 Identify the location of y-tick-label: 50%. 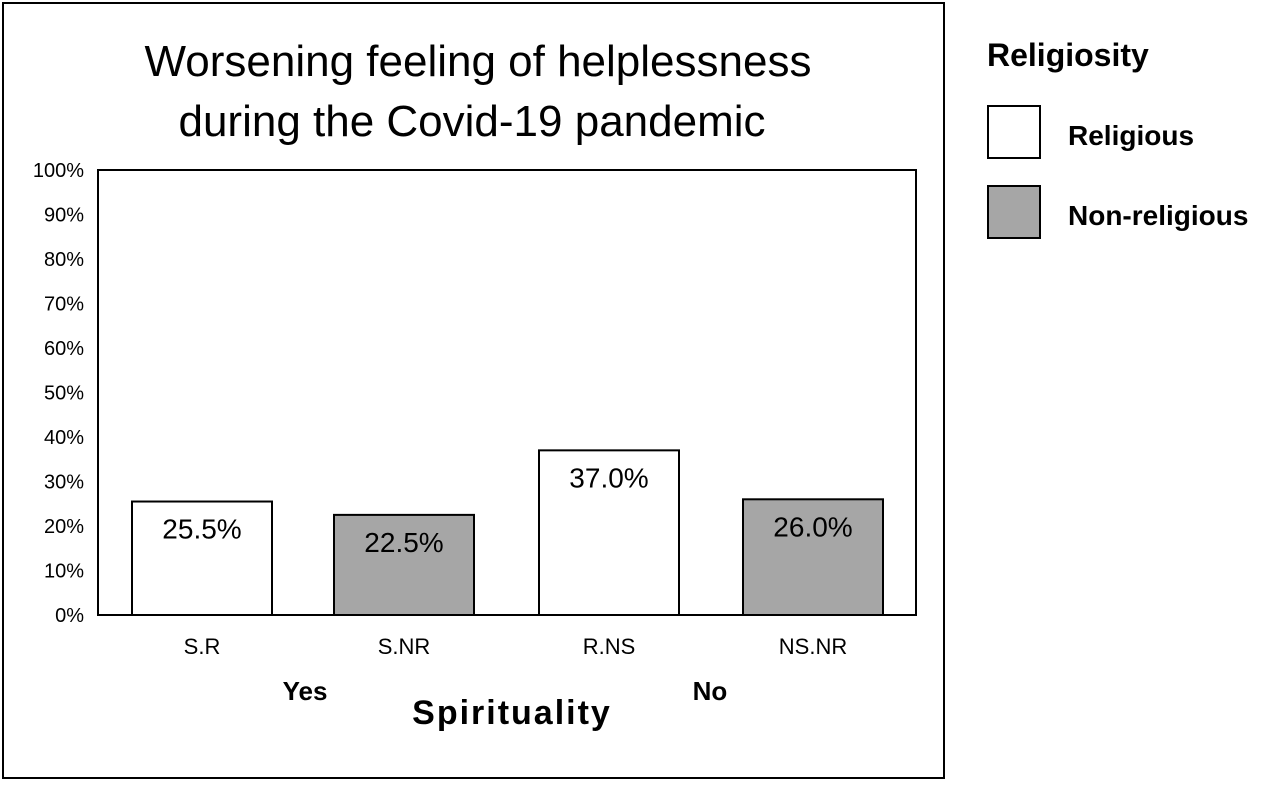
(64, 394).